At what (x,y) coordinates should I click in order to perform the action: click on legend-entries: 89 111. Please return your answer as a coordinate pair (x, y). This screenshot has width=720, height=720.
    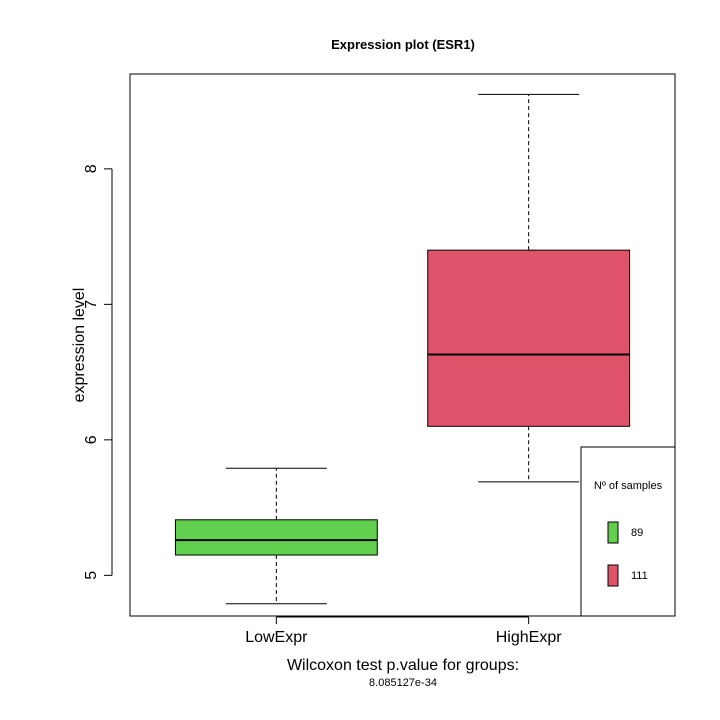
    Looking at the image, I should click on (627, 554).